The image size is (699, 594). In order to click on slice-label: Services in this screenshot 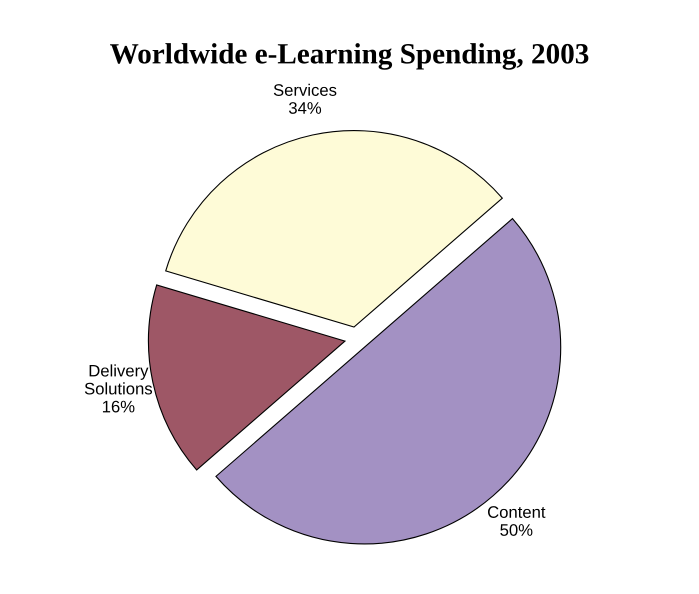, I will do `click(305, 90)`.